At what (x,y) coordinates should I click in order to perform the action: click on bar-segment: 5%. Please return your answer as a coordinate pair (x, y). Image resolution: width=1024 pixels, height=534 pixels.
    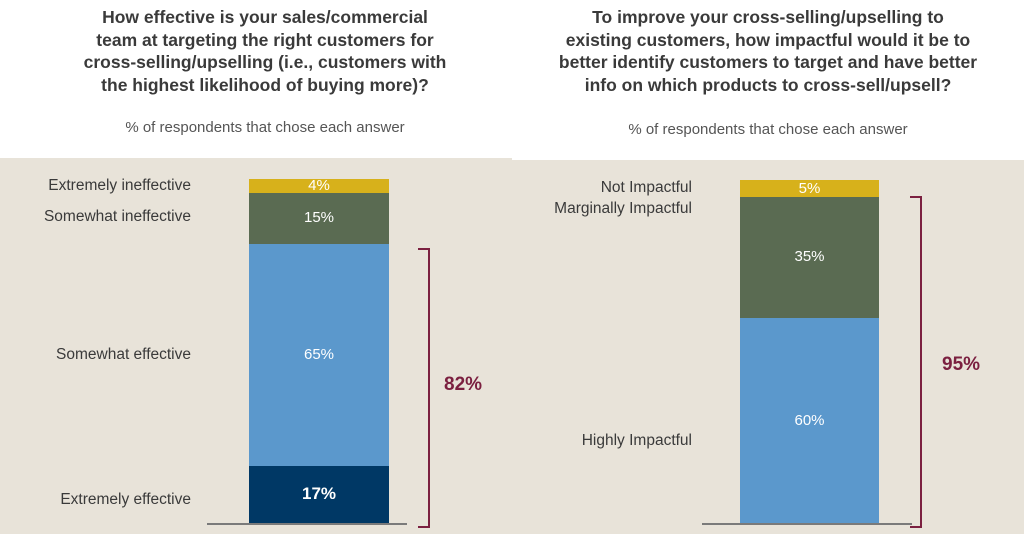
    Looking at the image, I should click on (809, 188).